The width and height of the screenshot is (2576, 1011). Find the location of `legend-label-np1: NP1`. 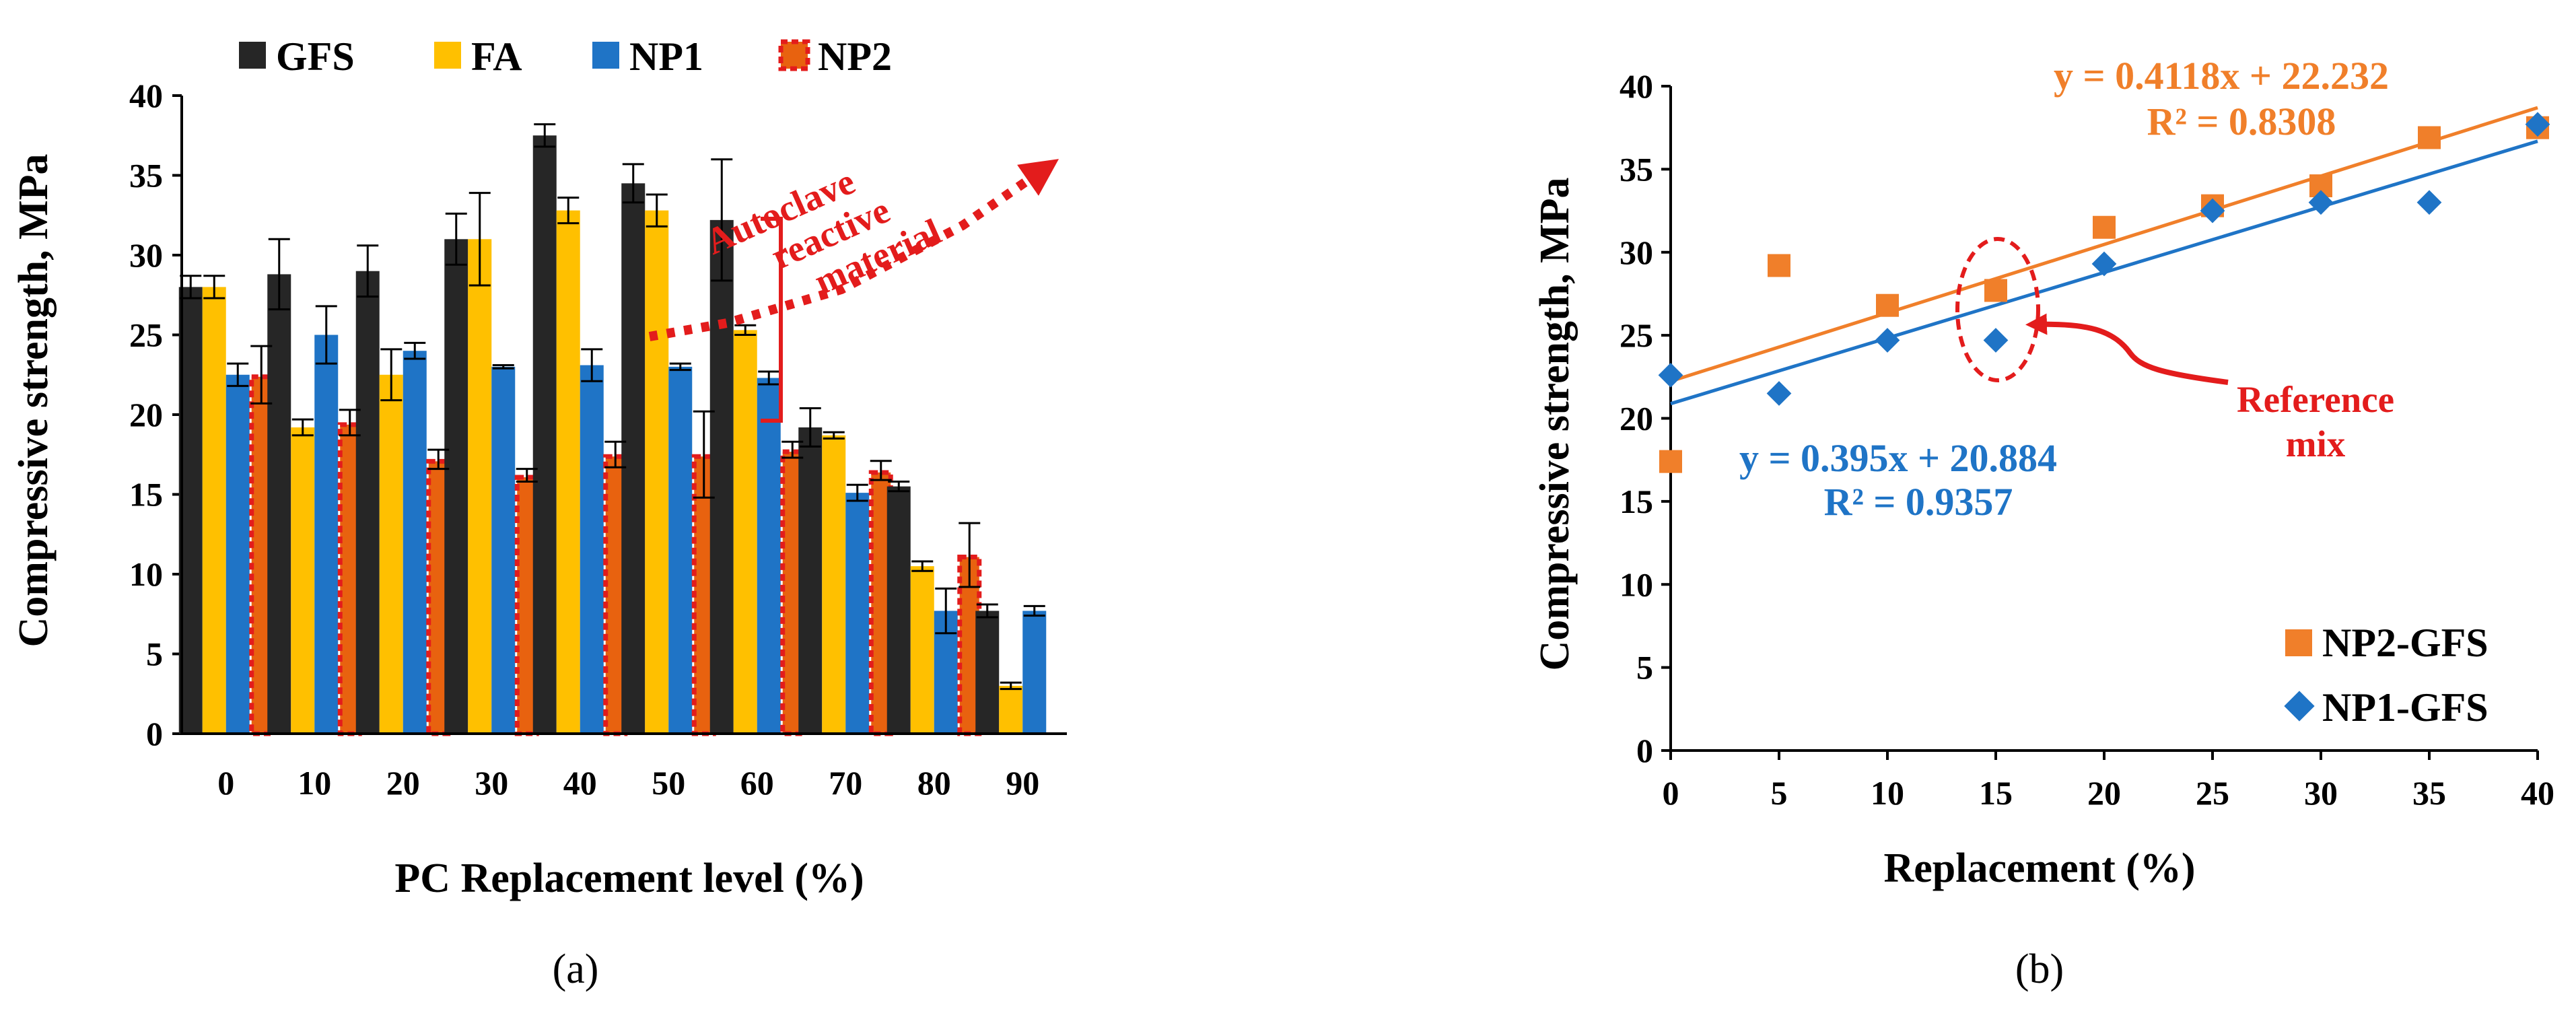

legend-label-np1: NP1 is located at coordinates (666, 56).